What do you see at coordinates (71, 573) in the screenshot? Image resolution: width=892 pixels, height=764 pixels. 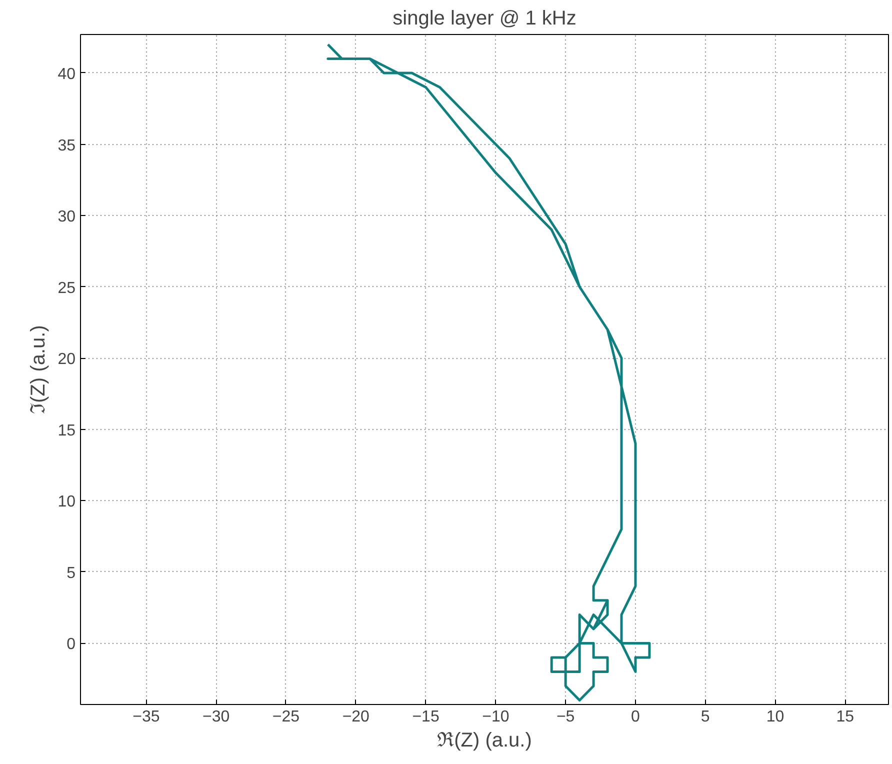 I see `y-tick-label: 5` at bounding box center [71, 573].